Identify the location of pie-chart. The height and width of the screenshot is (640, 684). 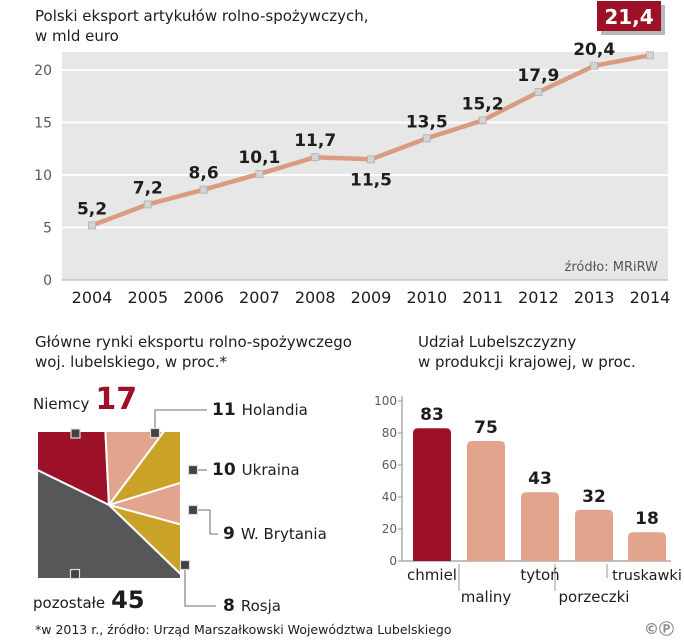
(128, 508).